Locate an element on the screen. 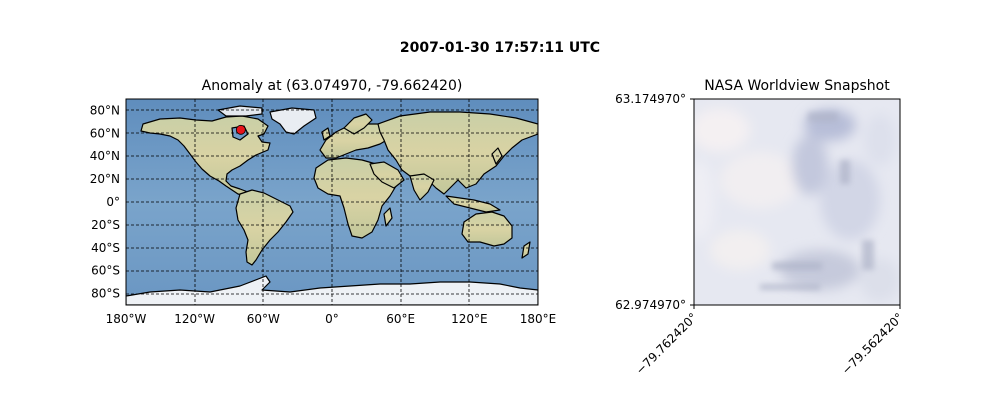 This screenshot has width=1000, height=400. map-ytick-label: 0° is located at coordinates (113, 202).